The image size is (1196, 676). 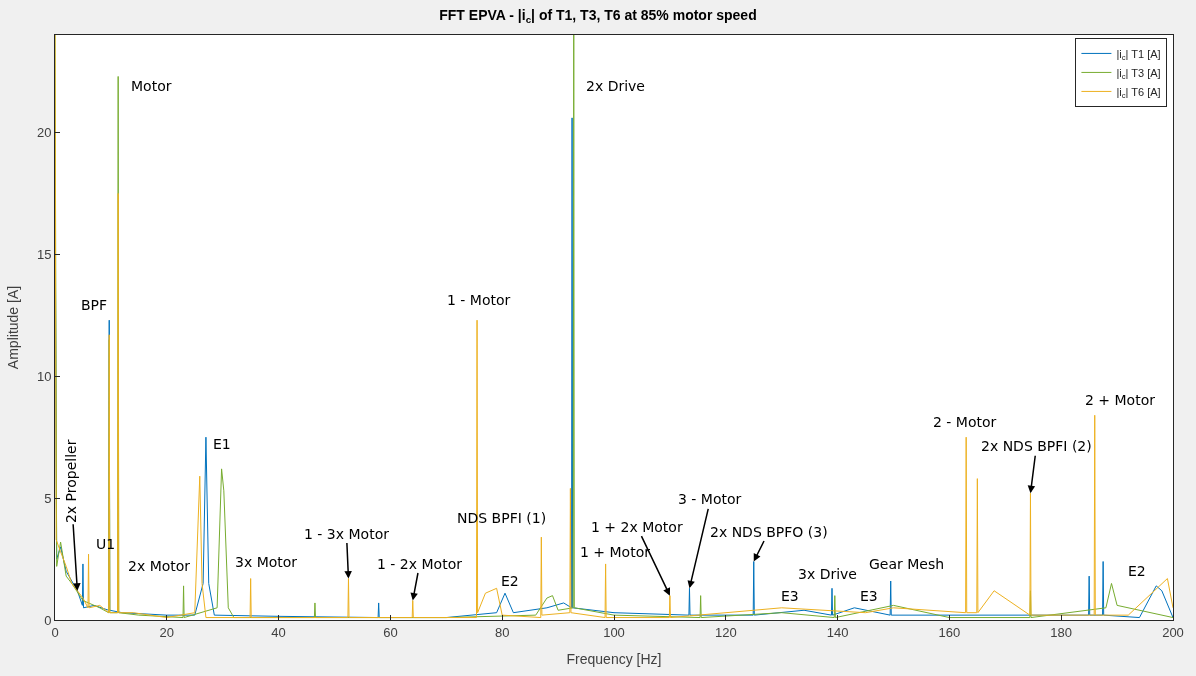 I want to click on x-tick-label: 100, so click(x=614, y=632).